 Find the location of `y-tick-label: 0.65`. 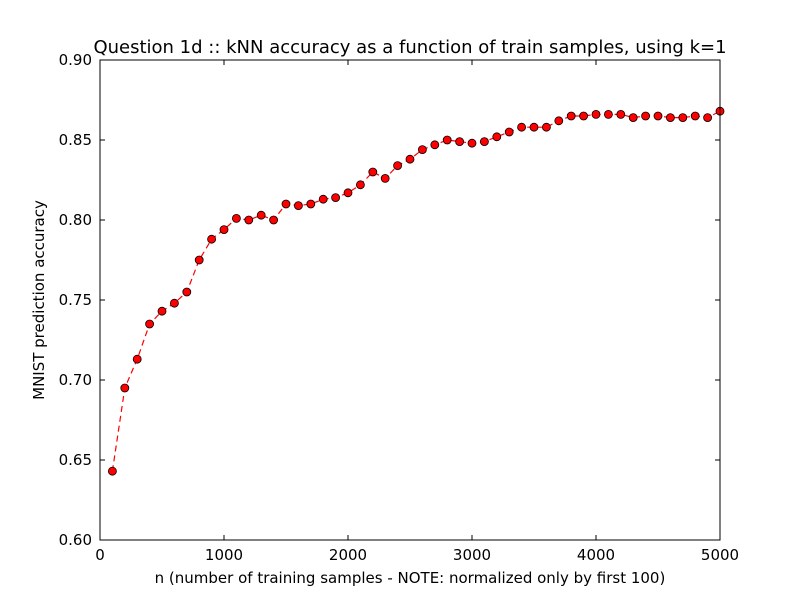

y-tick-label: 0.65 is located at coordinates (75, 460).